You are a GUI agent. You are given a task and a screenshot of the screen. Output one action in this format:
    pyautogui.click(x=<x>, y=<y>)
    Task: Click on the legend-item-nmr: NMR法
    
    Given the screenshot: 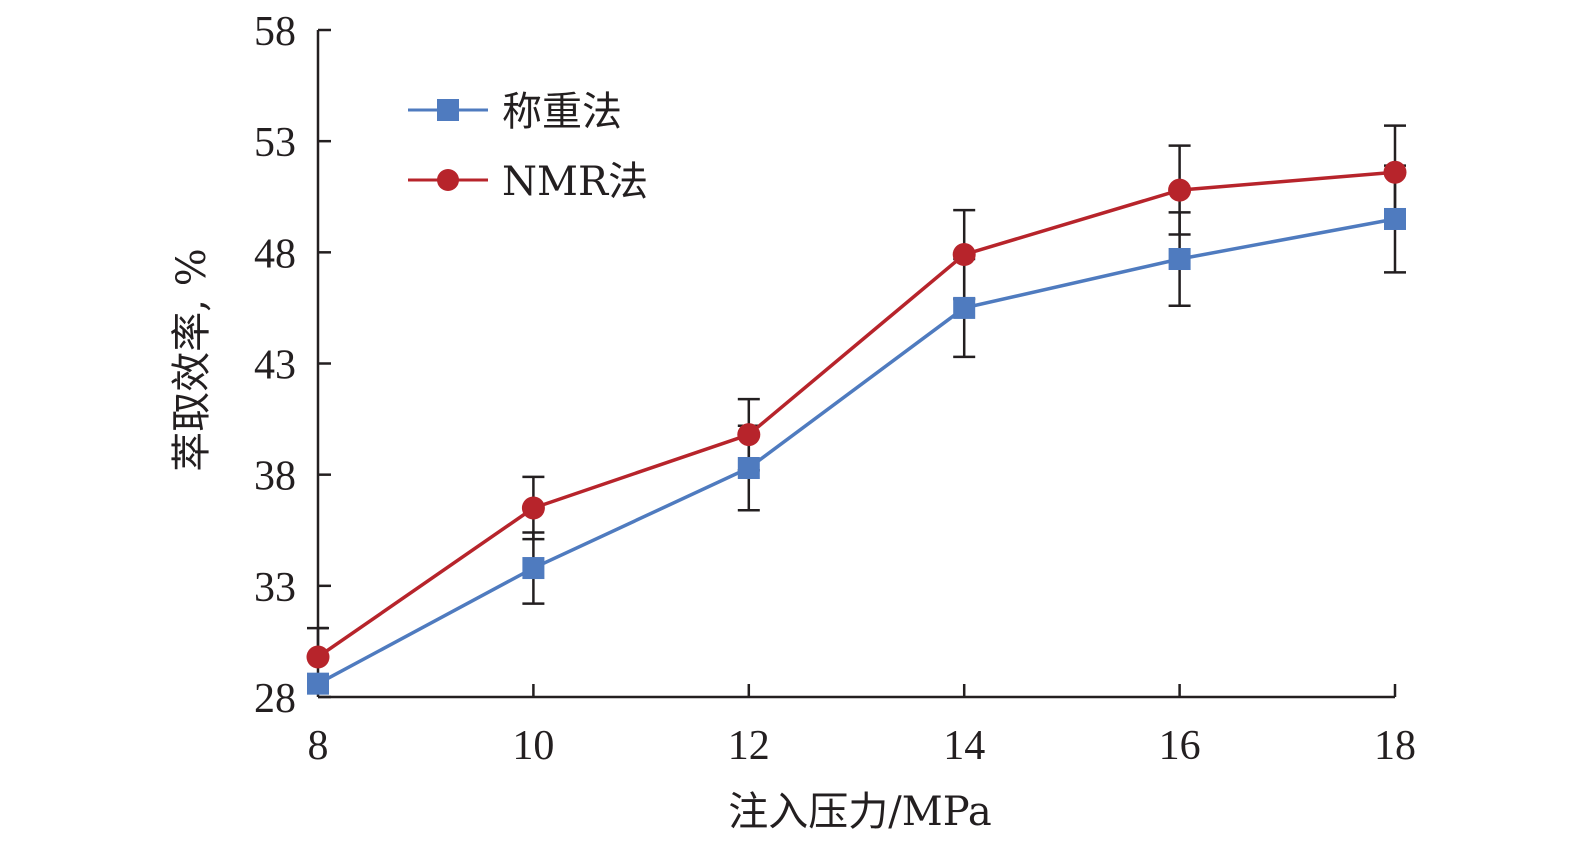 What is the action you would take?
    pyautogui.click(x=528, y=182)
    